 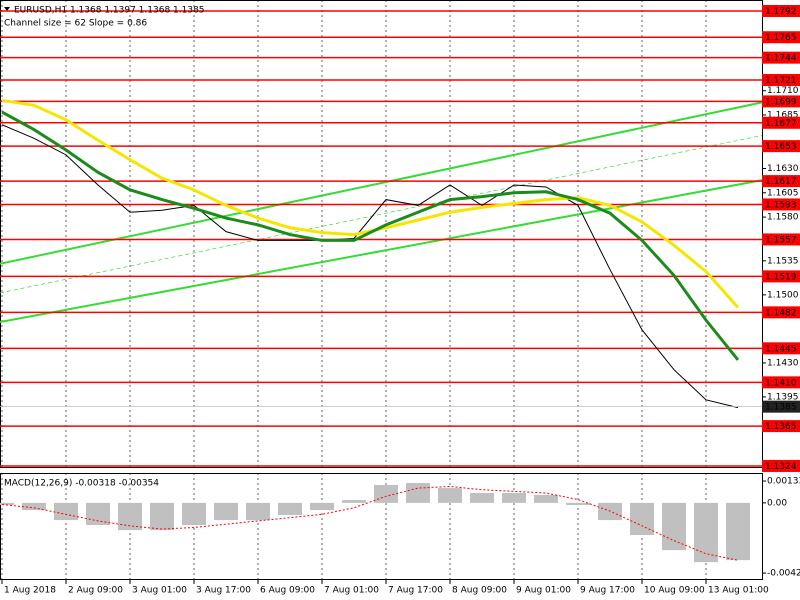 What do you see at coordinates (783, 363) in the screenshot?
I see `y-tick-label: 1.1430` at bounding box center [783, 363].